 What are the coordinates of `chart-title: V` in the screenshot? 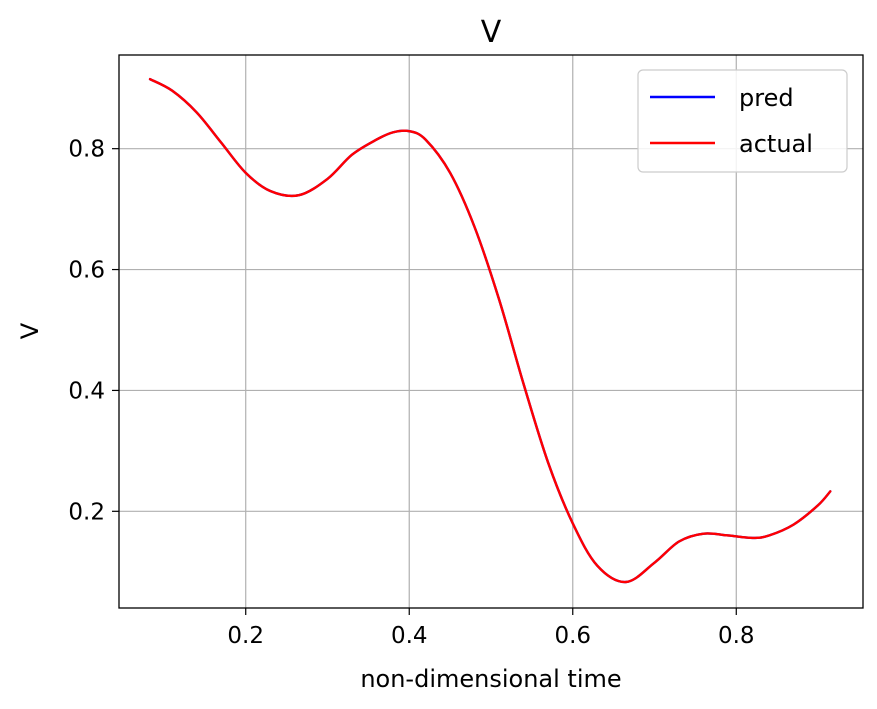 It's located at (491, 32).